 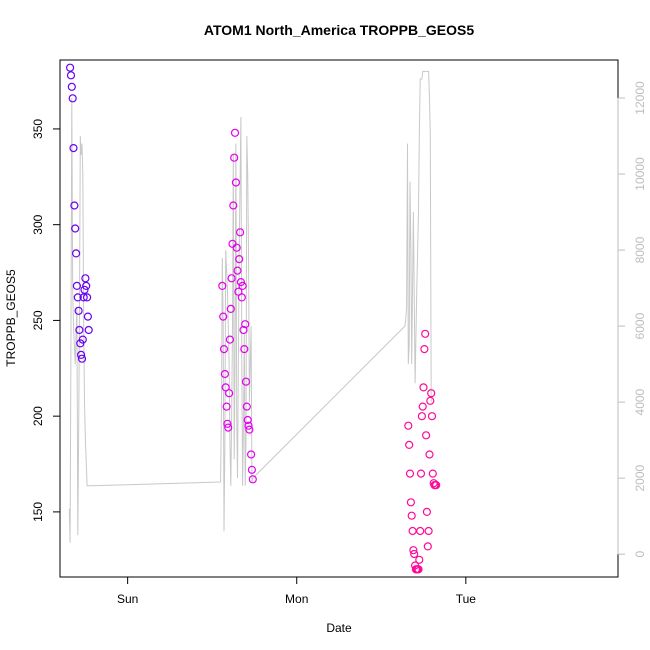 I want to click on y2-tick-label: 0, so click(x=640, y=554).